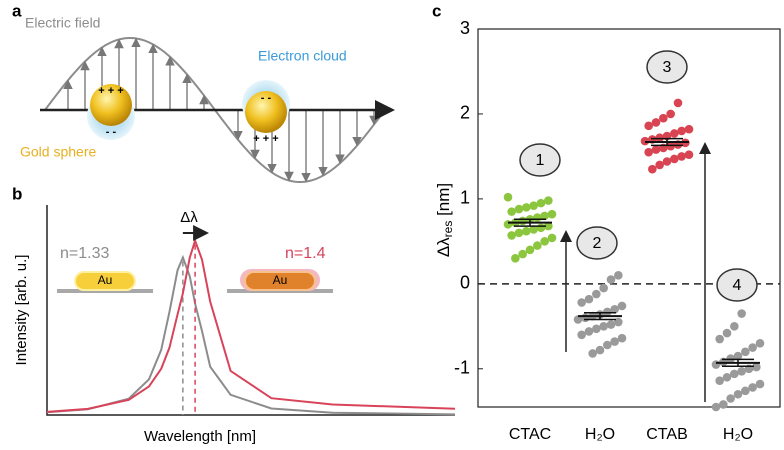 This screenshot has width=784, height=450. What do you see at coordinates (666, 434) in the screenshot?
I see `x-tick-label: CTAB` at bounding box center [666, 434].